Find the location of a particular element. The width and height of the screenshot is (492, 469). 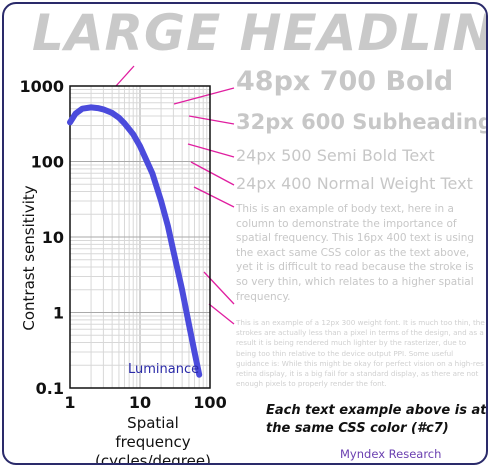

y-axis-label: Contrast sensitivity is located at coordinates (29, 258).